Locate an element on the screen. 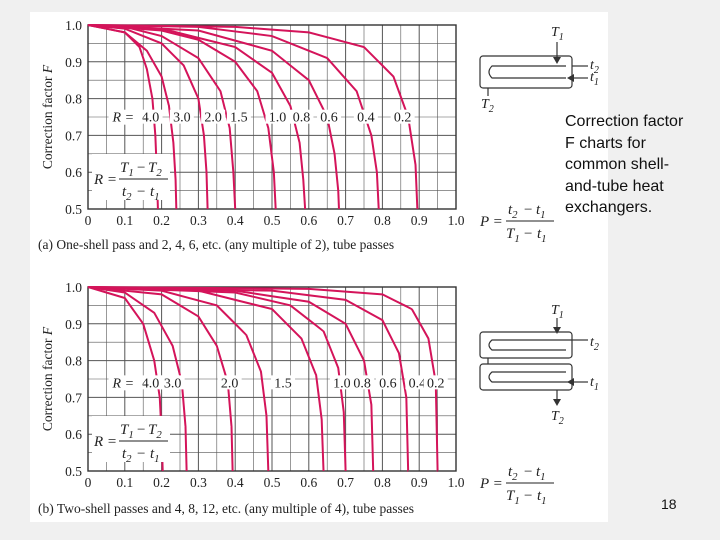  curve-R-0.6 is located at coordinates (213, 117).